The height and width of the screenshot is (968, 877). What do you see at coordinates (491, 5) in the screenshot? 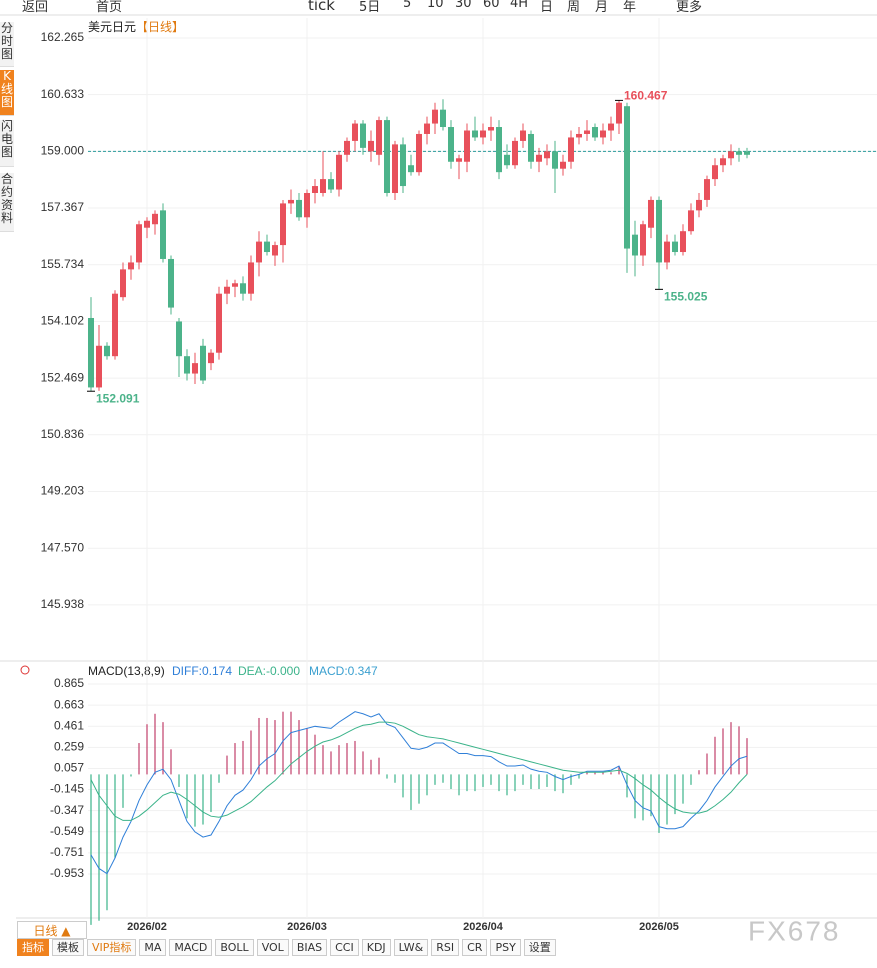
I see `toolbar-item: 60` at bounding box center [491, 5].